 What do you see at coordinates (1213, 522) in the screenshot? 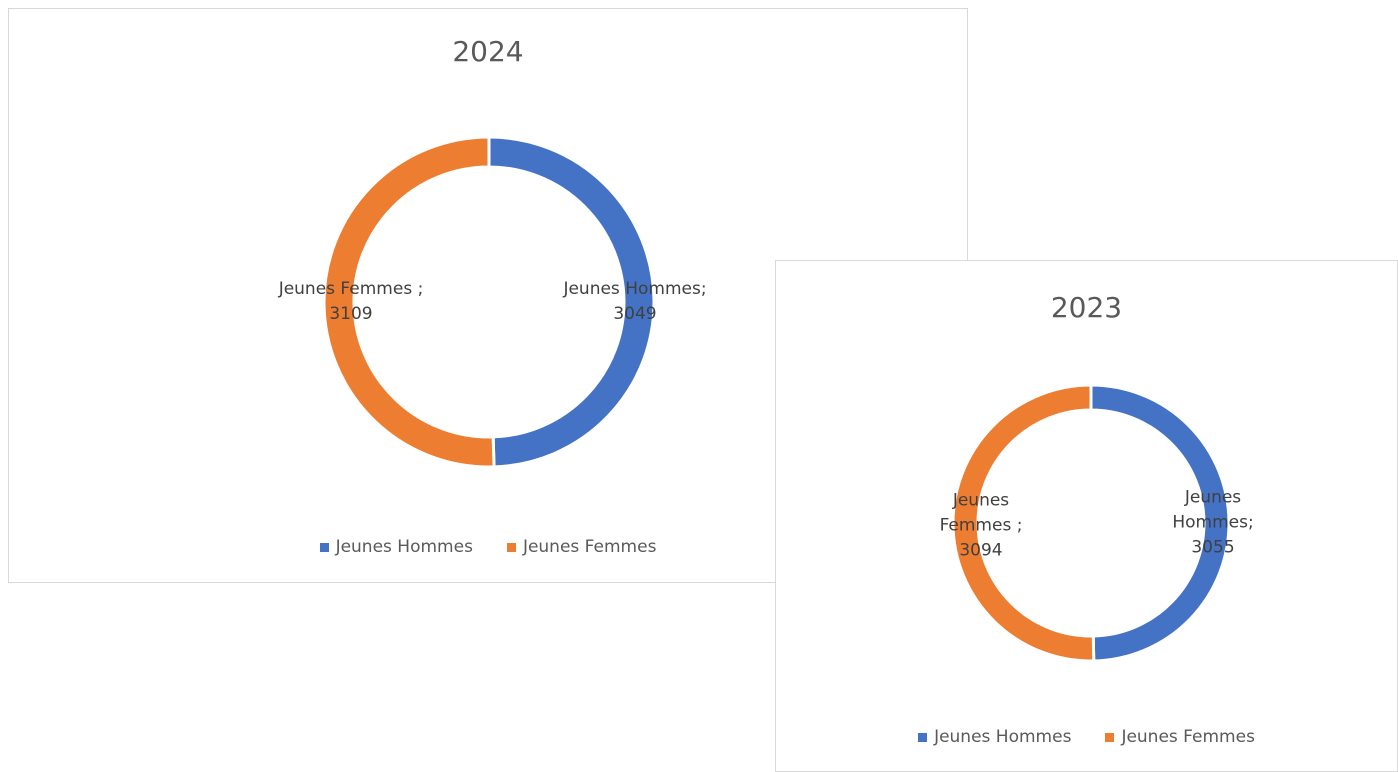
I see `data-label: Jeunes Hommes; 3055` at bounding box center [1213, 522].